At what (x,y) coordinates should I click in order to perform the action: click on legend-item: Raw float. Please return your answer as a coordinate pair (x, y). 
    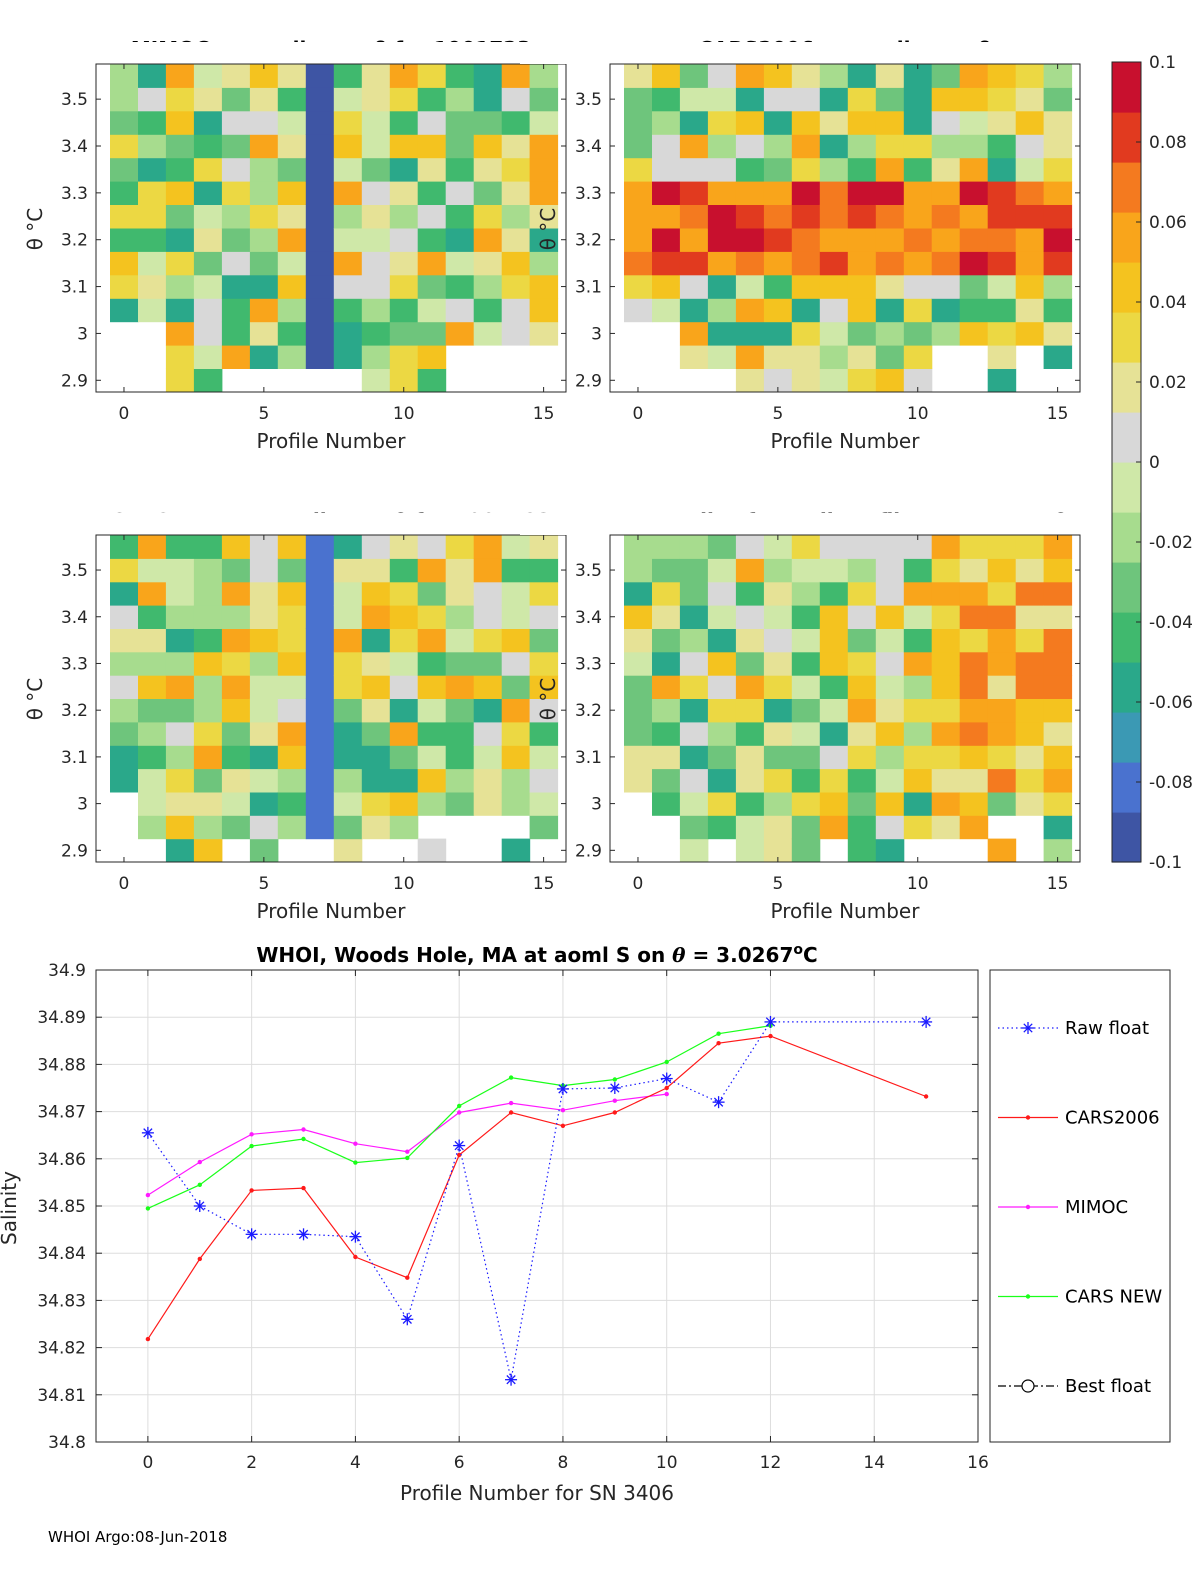
    Looking at the image, I should click on (1073, 1028).